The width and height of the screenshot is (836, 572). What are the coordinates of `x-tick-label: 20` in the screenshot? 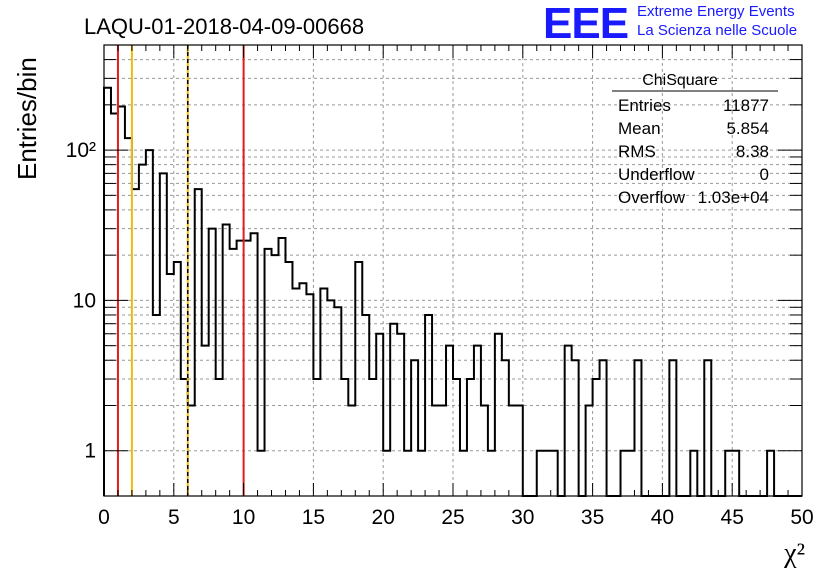 It's located at (383, 517).